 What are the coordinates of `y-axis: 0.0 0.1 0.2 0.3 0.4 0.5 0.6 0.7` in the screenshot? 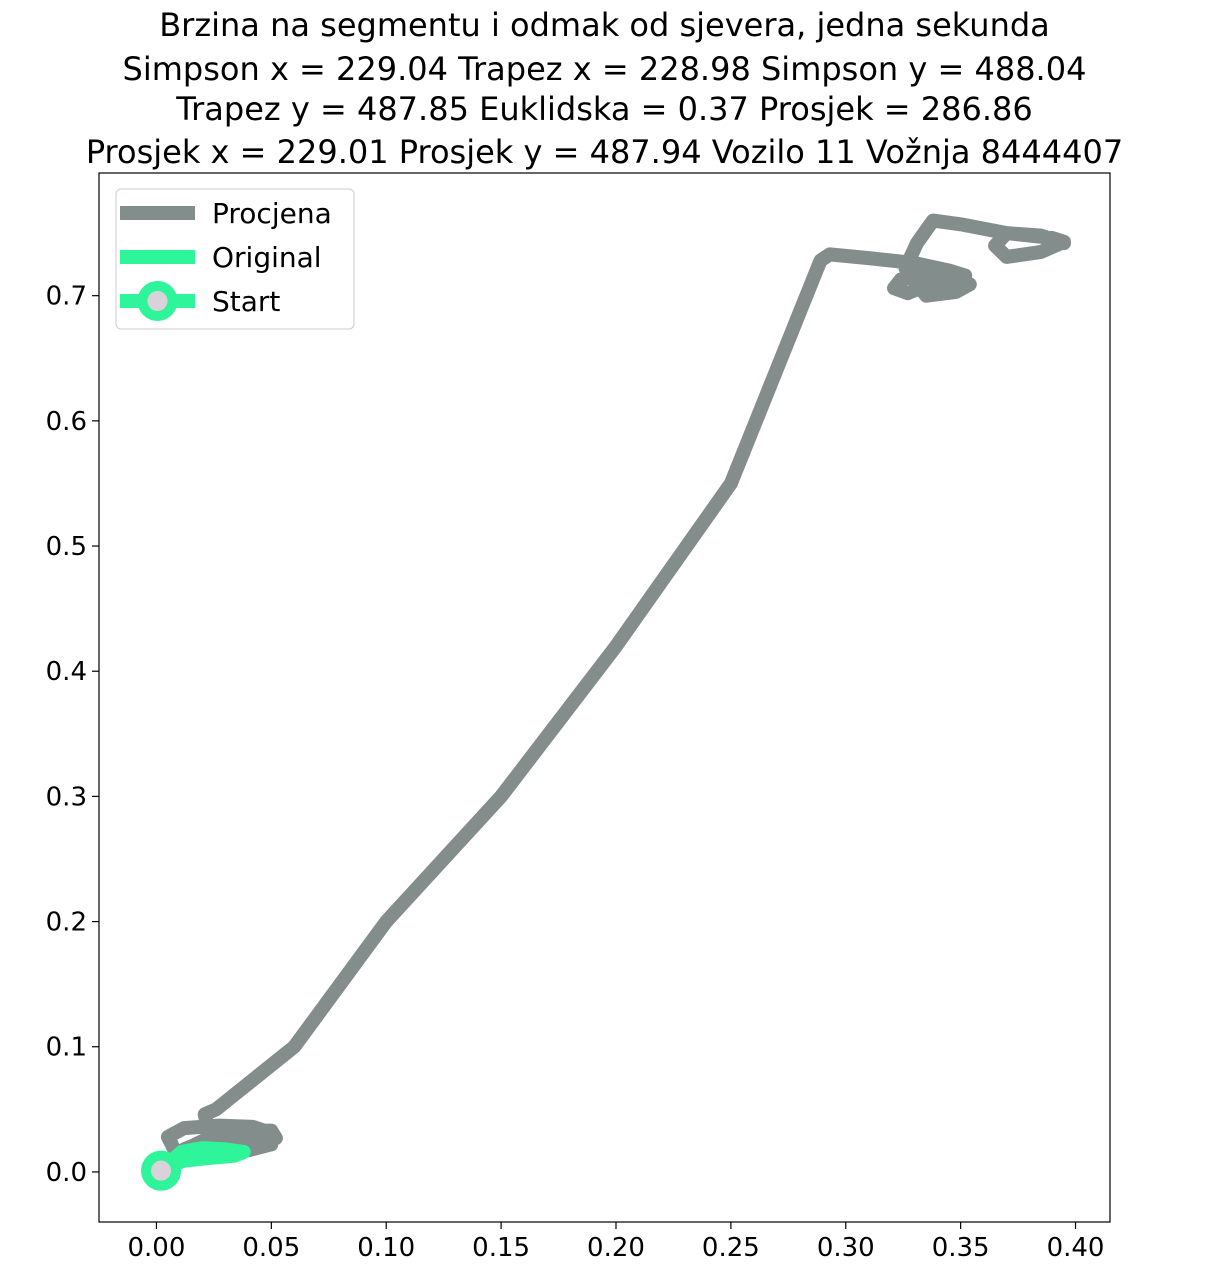 It's located at (72, 735).